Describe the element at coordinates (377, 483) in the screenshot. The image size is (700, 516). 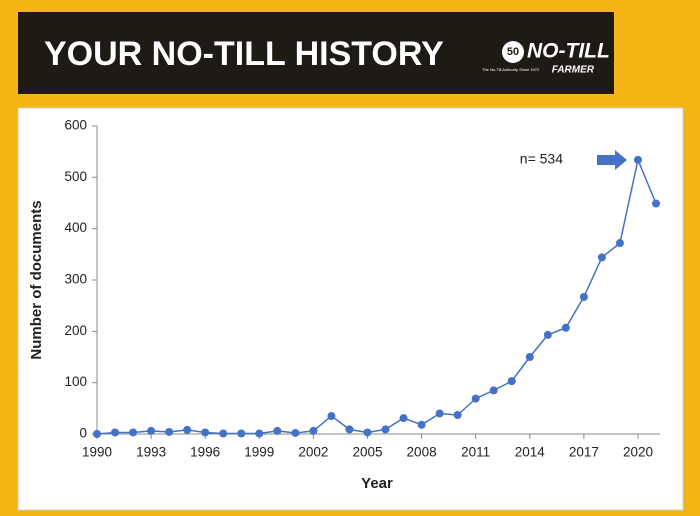
I see `x-axis-label: Year` at that location.